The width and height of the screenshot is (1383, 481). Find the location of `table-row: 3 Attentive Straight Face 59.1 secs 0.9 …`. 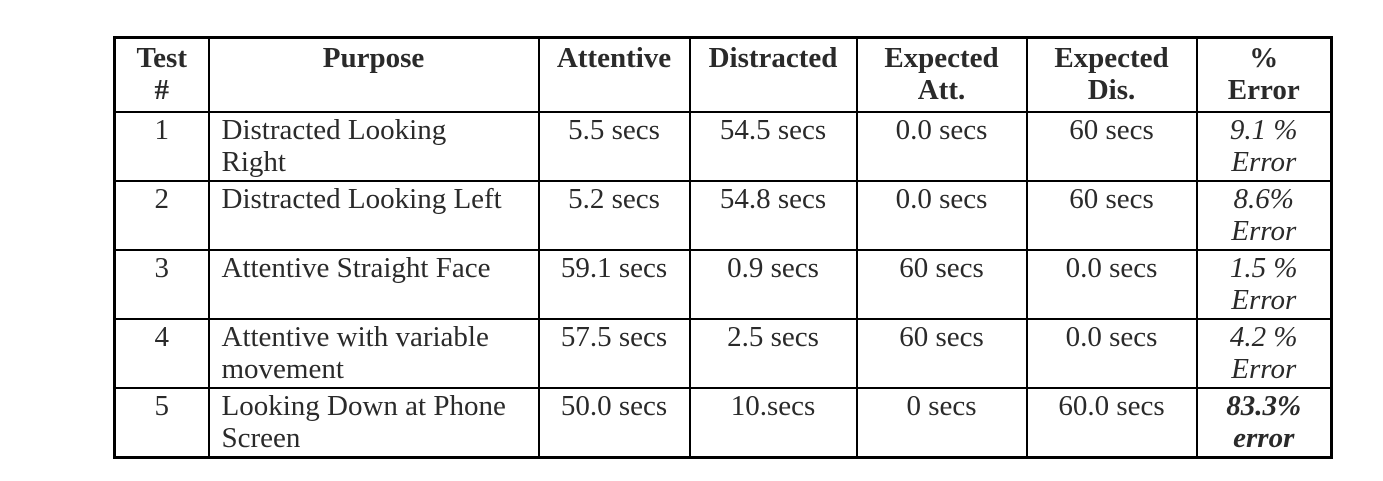

table-row: 3 Attentive Straight Face 59.1 secs 0.9 … is located at coordinates (723, 284).